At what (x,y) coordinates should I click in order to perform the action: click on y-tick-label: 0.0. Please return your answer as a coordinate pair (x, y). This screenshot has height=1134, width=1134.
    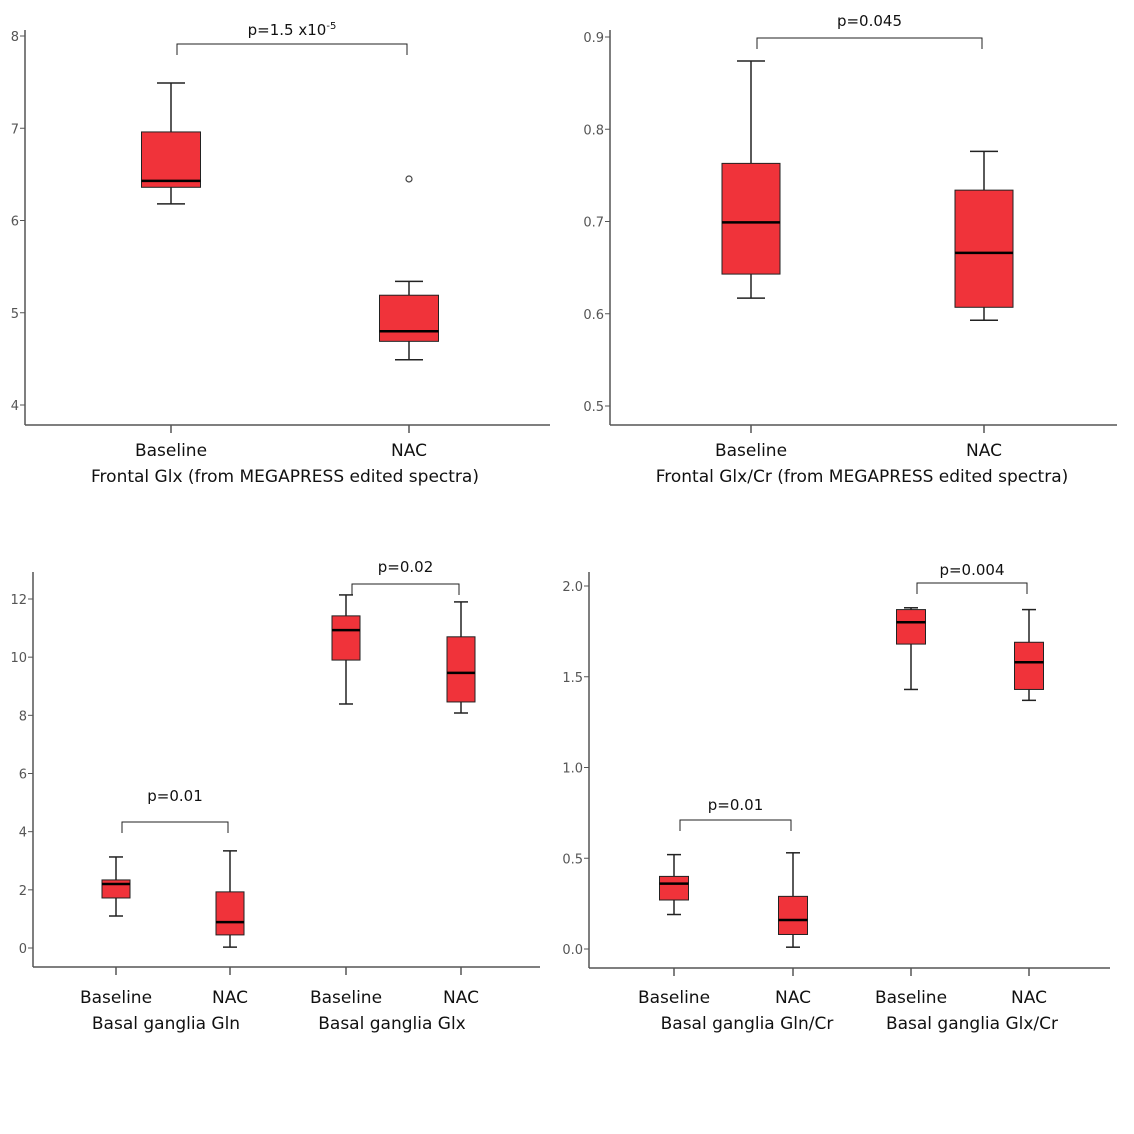
    Looking at the image, I should click on (572, 950).